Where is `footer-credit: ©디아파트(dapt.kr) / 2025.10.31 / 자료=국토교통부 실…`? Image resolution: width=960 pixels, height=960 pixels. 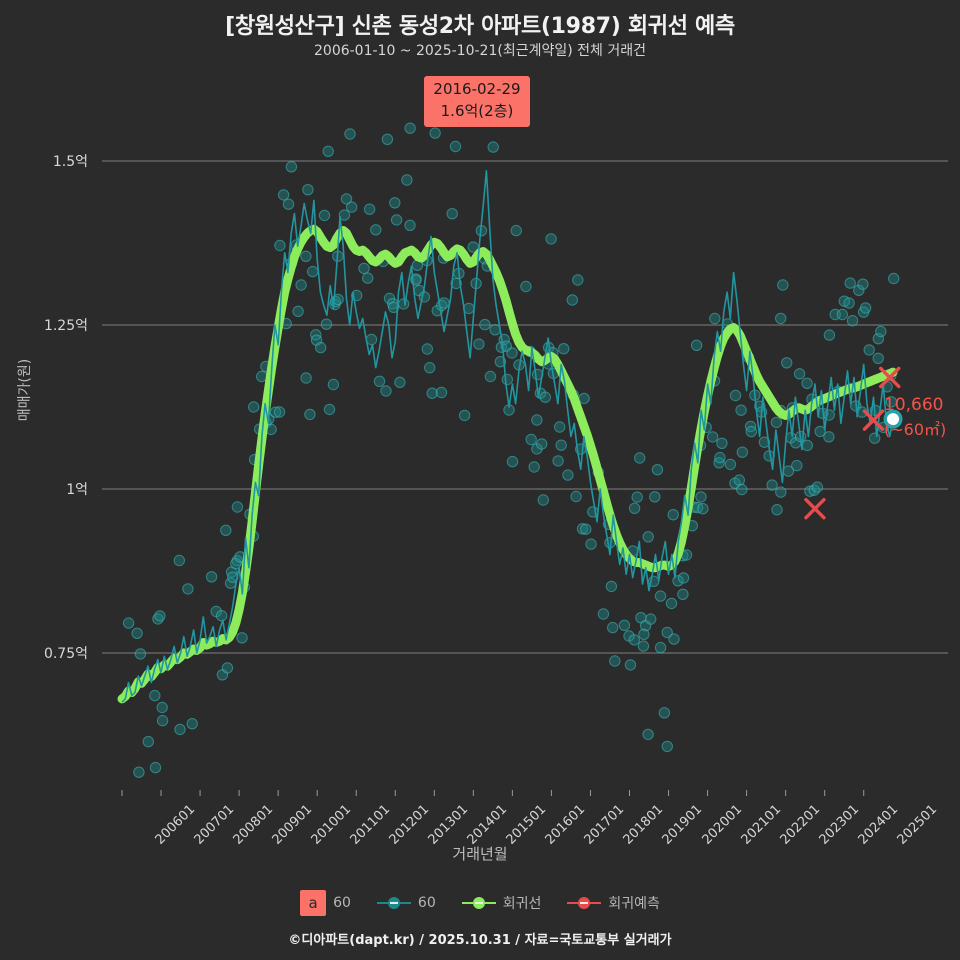 footer-credit: ©디아파트(dapt.kr) / 2025.10.31 / 자료=국토교통부 실… is located at coordinates (480, 940).